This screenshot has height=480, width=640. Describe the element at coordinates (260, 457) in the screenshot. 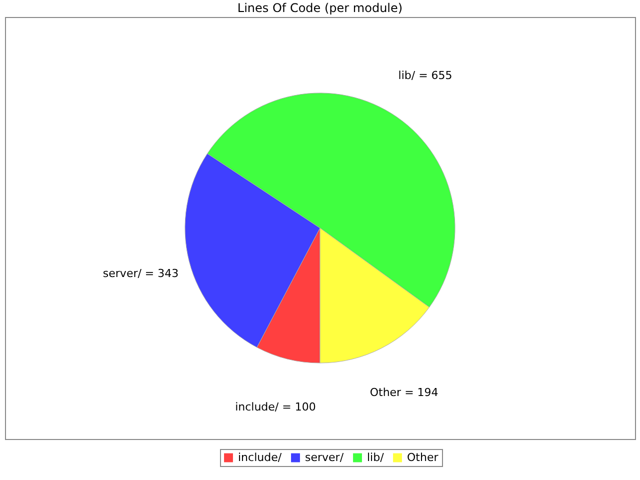

I see `legend-label: include/` at that location.